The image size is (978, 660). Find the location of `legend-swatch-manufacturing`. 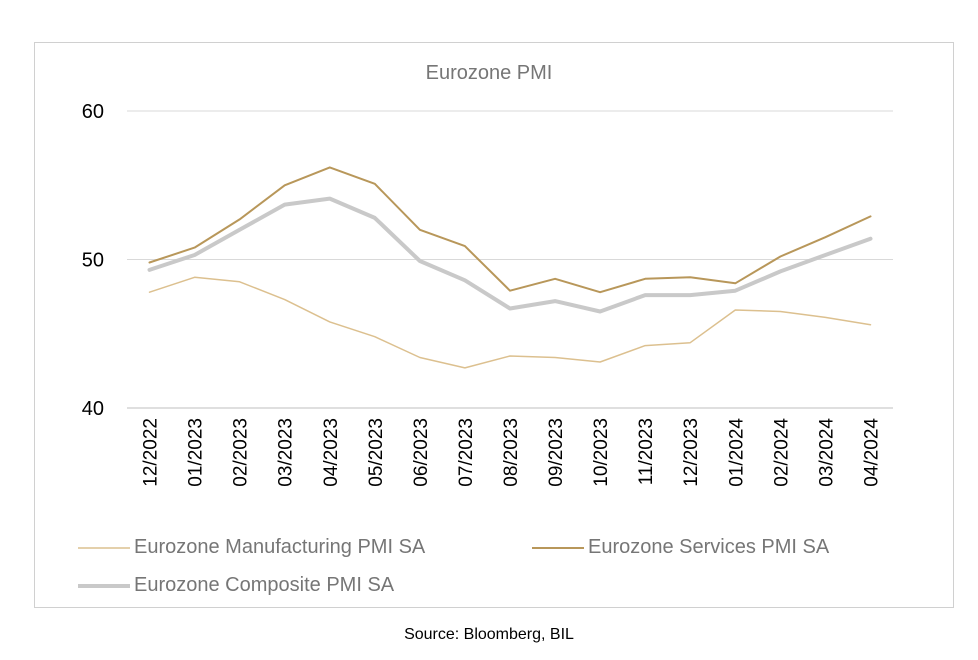

legend-swatch-manufacturing is located at coordinates (104, 547).